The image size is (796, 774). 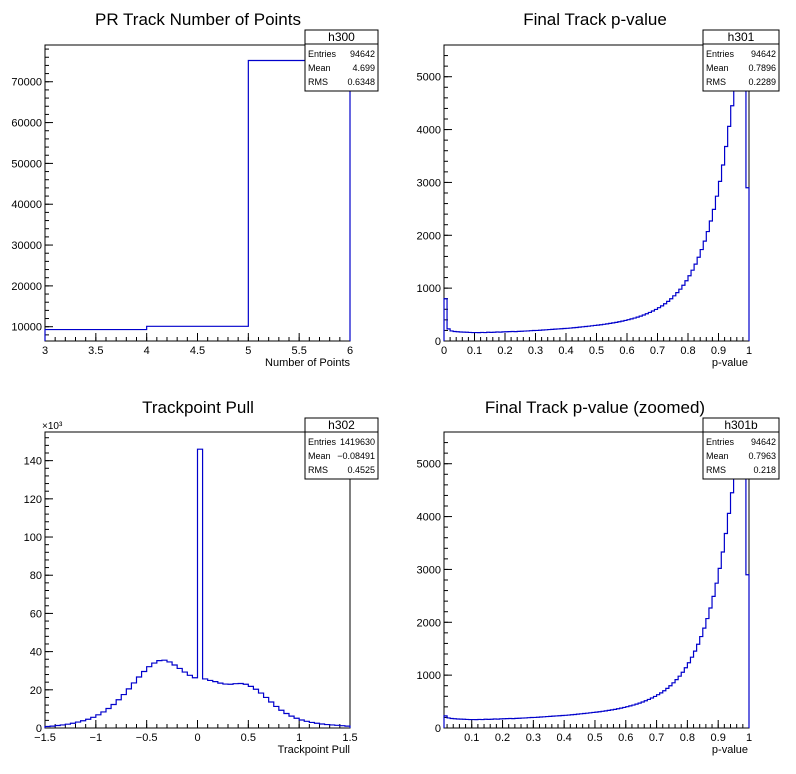 I want to click on stats-name: h301b, so click(x=741, y=425).